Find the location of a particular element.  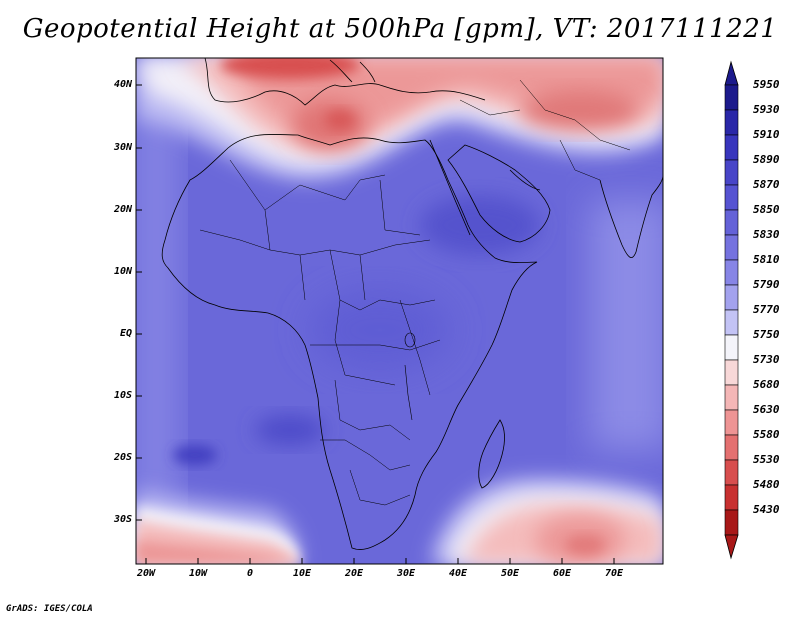

x-label-10e: 10E is located at coordinates (302, 573).